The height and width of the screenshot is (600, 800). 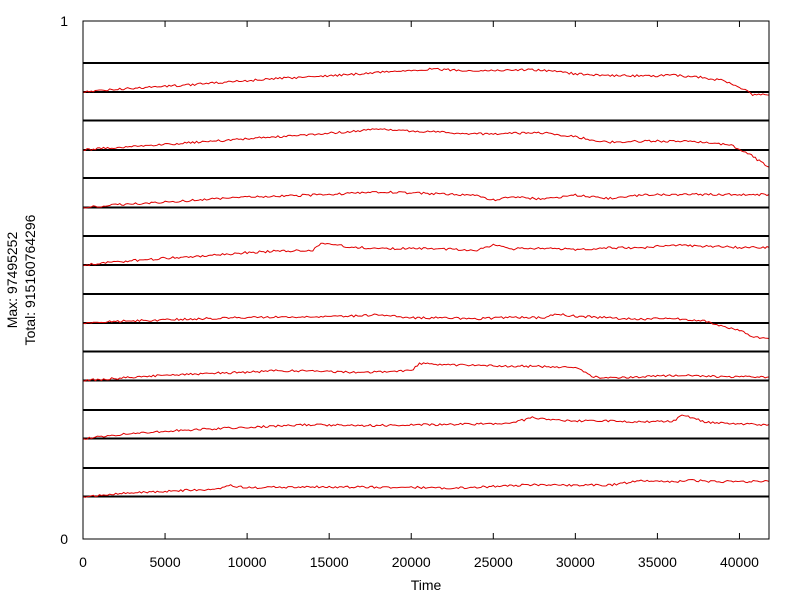 I want to click on y-axis-label-max: Max: 97495252, so click(x=12, y=280).